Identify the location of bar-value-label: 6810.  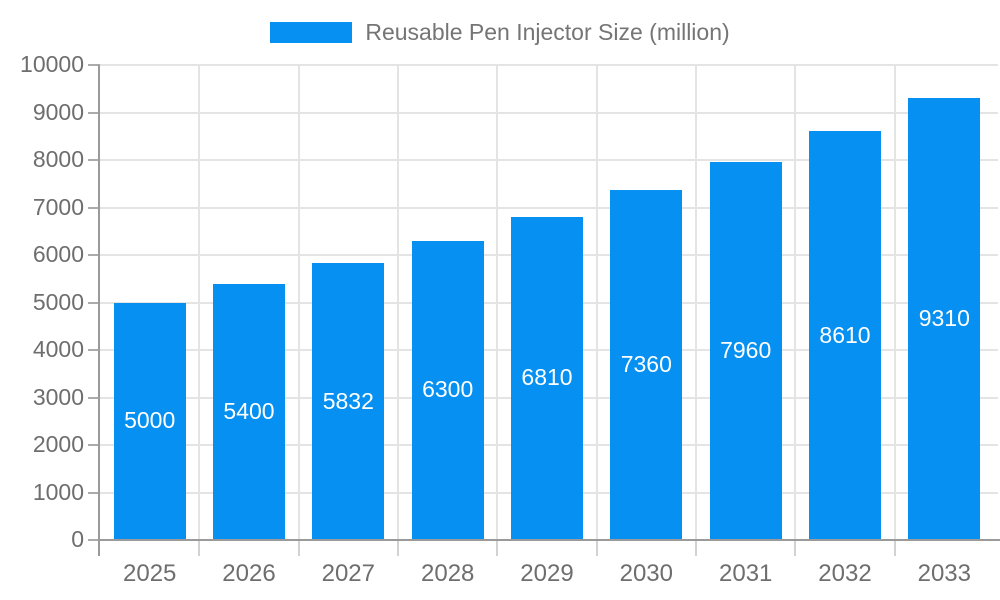
(547, 377).